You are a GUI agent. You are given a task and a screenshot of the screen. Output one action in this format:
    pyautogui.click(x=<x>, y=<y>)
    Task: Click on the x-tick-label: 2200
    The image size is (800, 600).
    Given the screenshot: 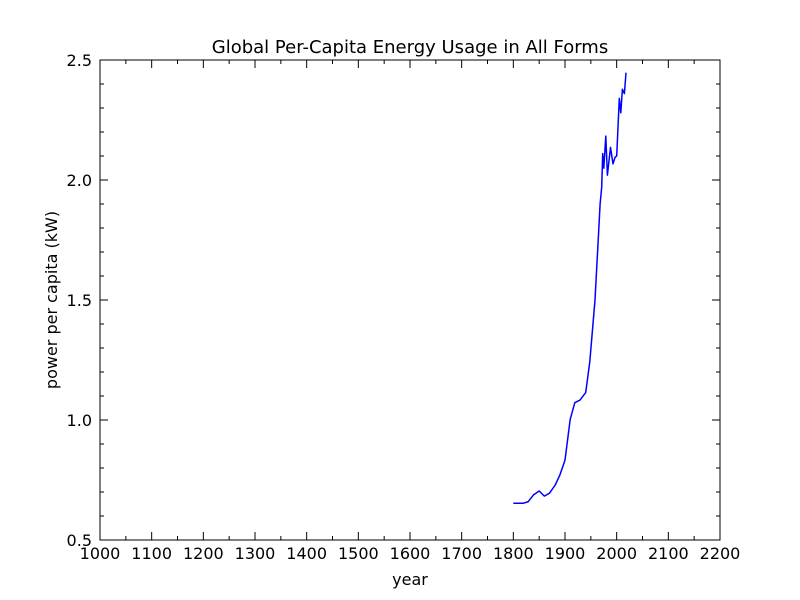 What is the action you would take?
    pyautogui.click(x=720, y=553)
    